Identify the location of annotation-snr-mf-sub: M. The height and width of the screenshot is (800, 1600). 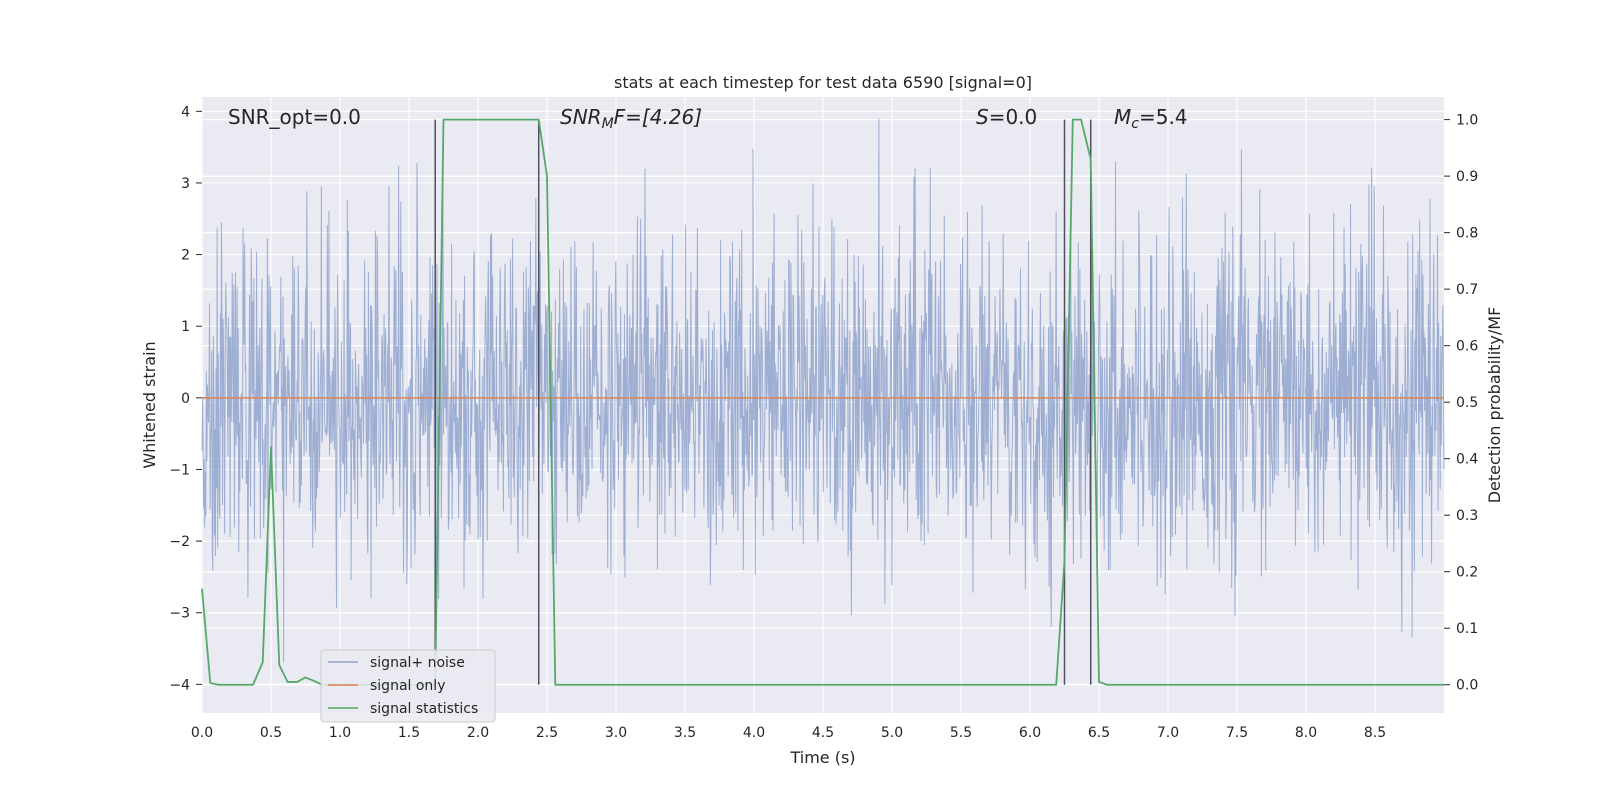
(608, 124).